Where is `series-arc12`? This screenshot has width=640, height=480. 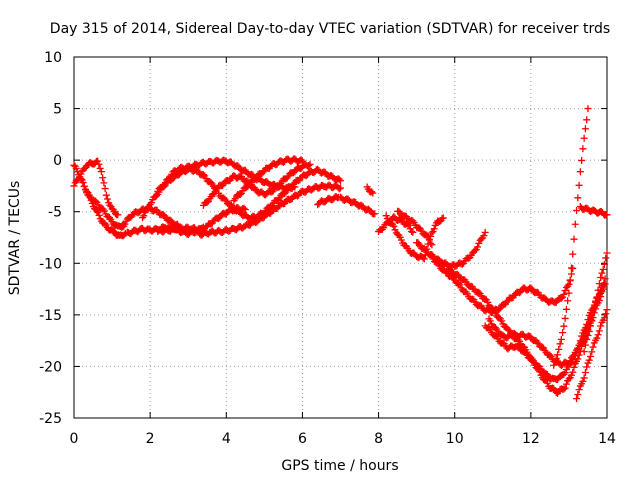 series-arc12 is located at coordinates (268, 180).